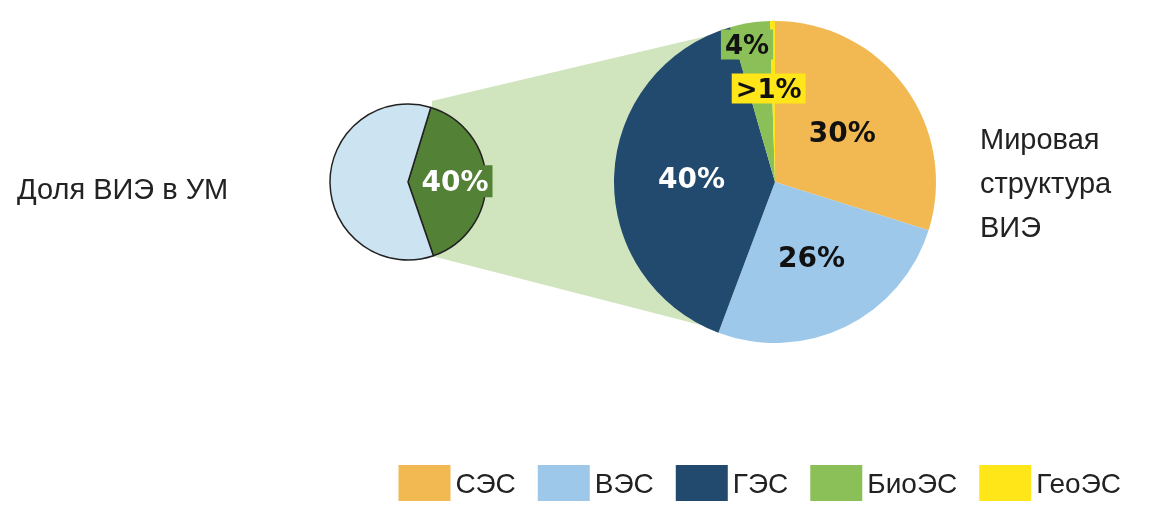  Describe the element at coordinates (842, 133) in the screenshot. I see `data-label: 30%` at that location.